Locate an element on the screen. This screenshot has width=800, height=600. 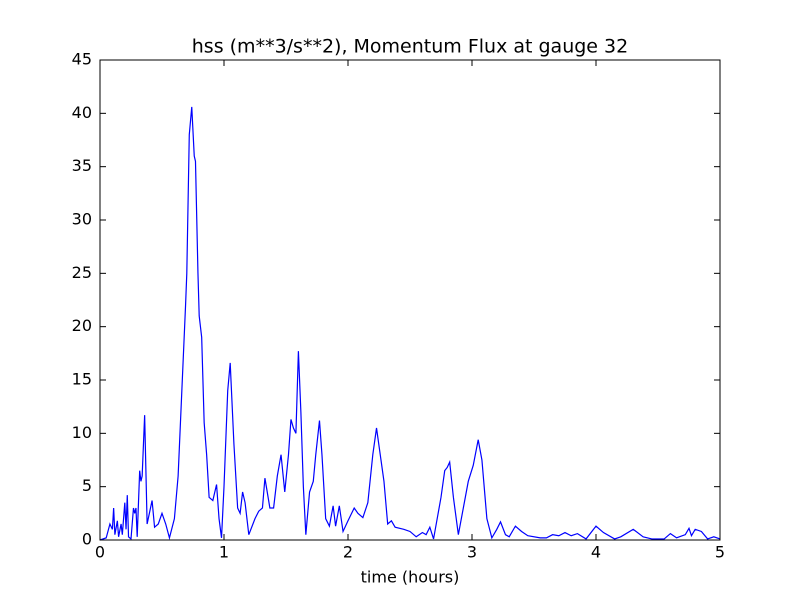
x-tick-label: 1 is located at coordinates (224, 552).